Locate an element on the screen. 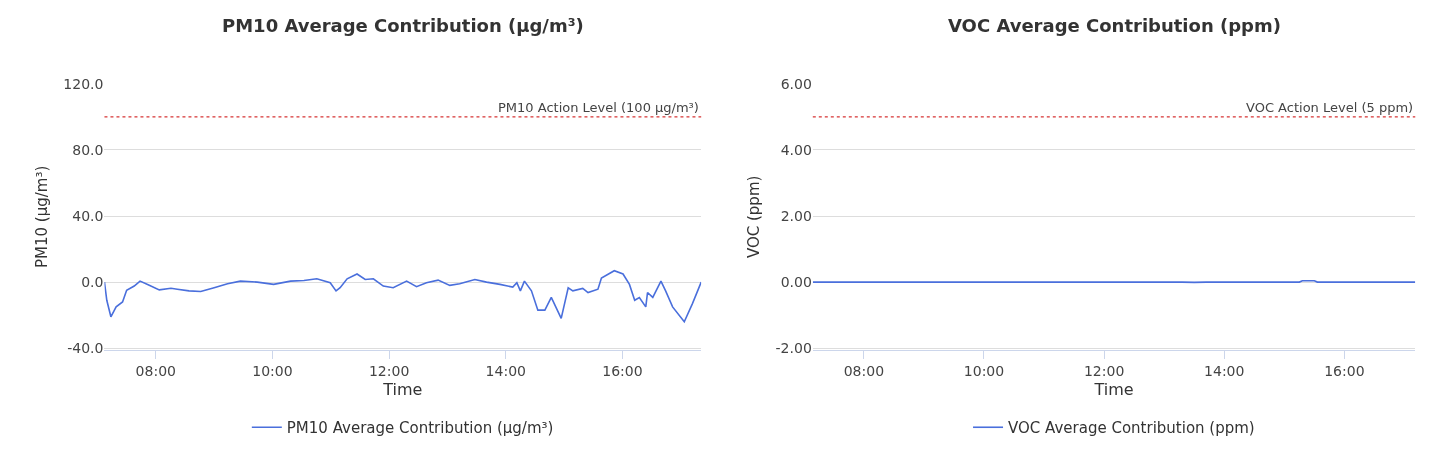 The height and width of the screenshot is (450, 1431). y-tick-label: -40.0 is located at coordinates (85, 348).